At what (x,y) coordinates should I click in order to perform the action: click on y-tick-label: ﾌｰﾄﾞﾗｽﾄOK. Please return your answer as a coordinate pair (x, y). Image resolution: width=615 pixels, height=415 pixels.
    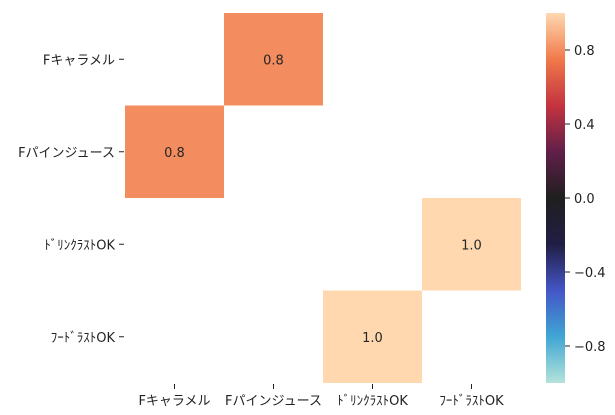
    Looking at the image, I should click on (83, 338).